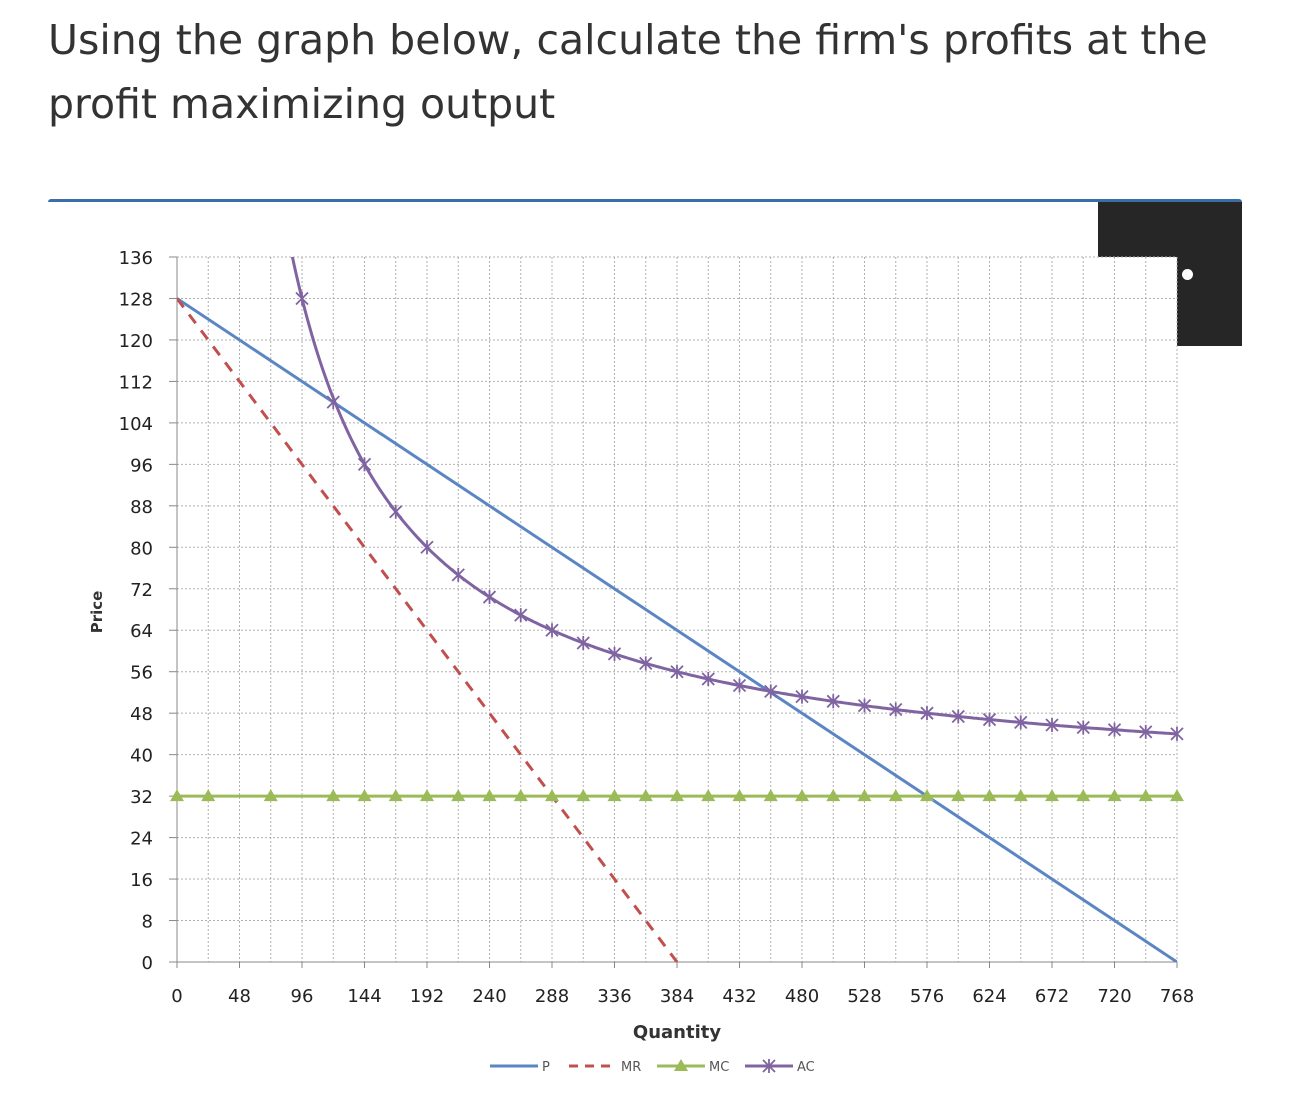 The width and height of the screenshot is (1290, 1101). I want to click on legend-marker-ac, so click(769, 1066).